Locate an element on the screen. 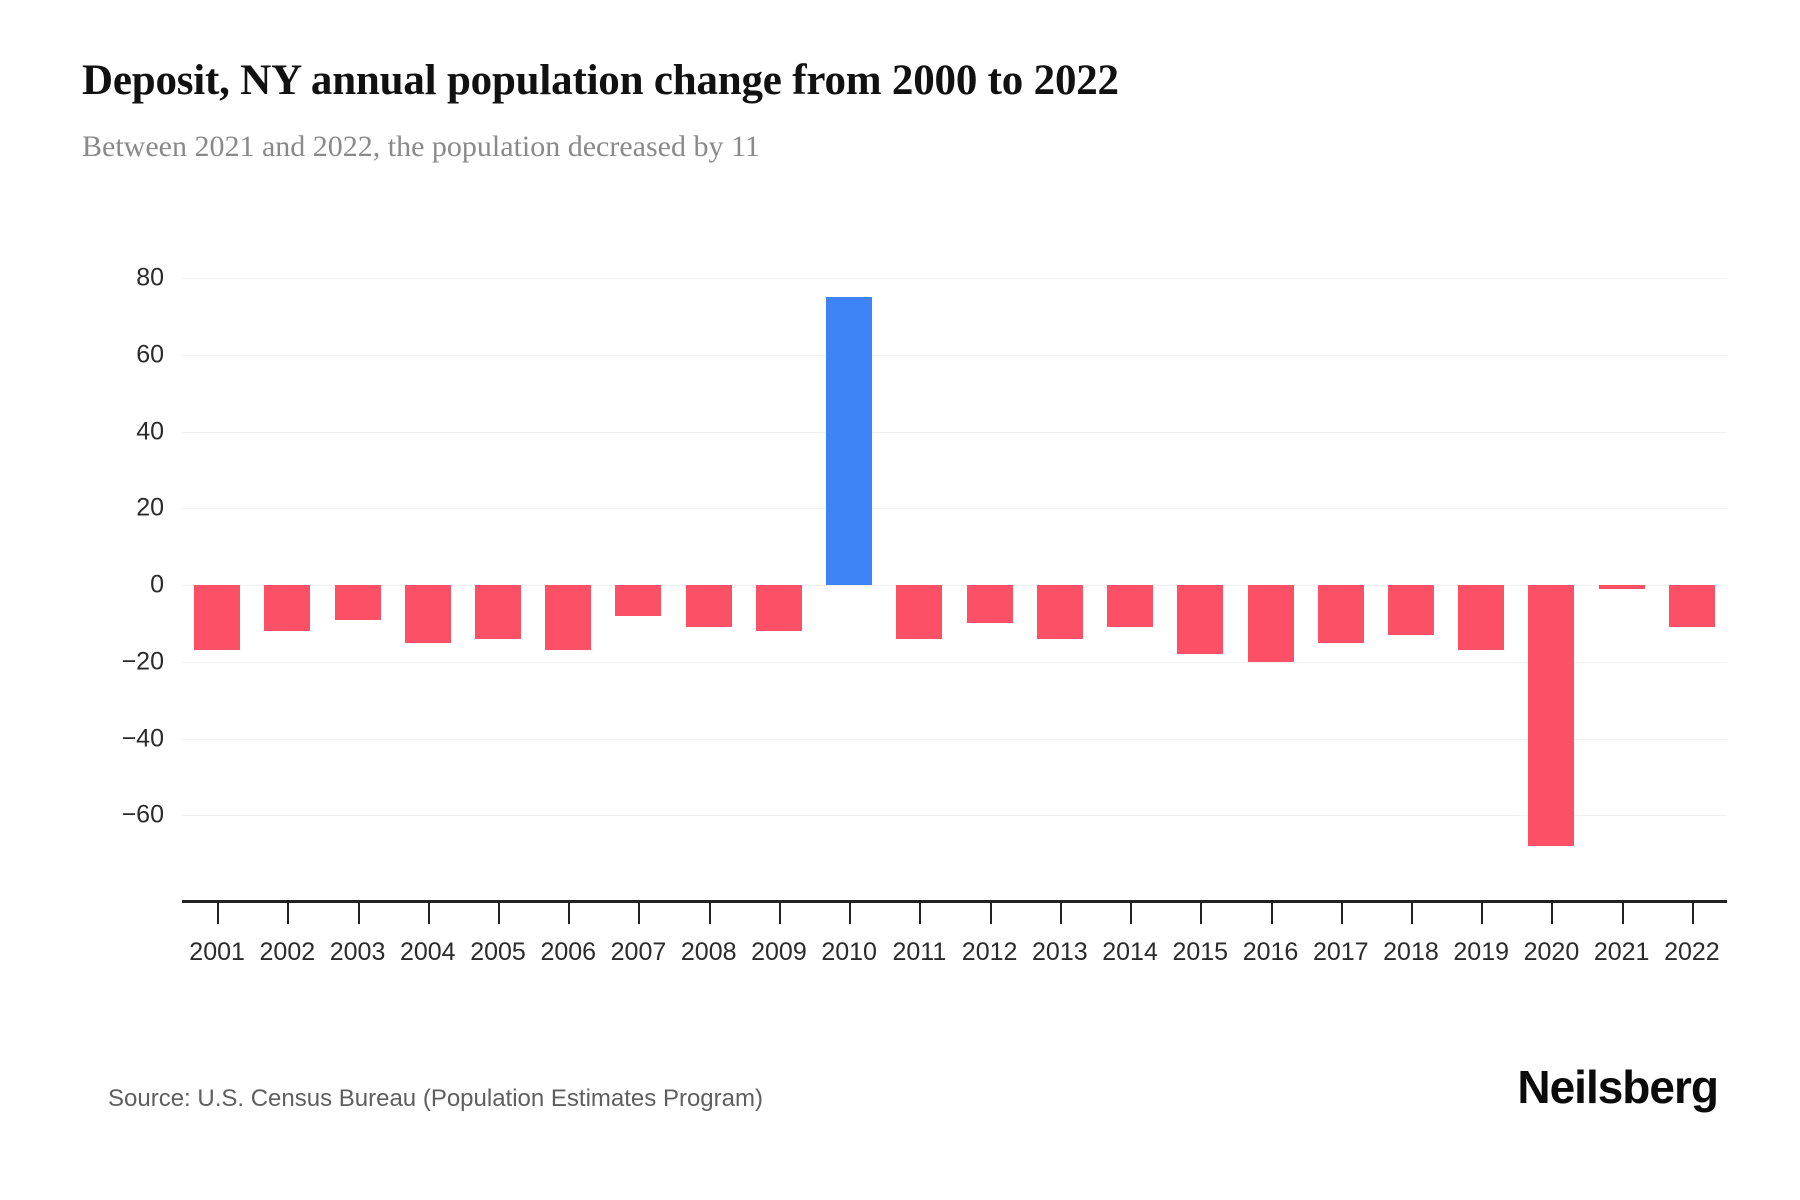 The width and height of the screenshot is (1800, 1200). x-axis-tick-label: 2020 is located at coordinates (1551, 952).